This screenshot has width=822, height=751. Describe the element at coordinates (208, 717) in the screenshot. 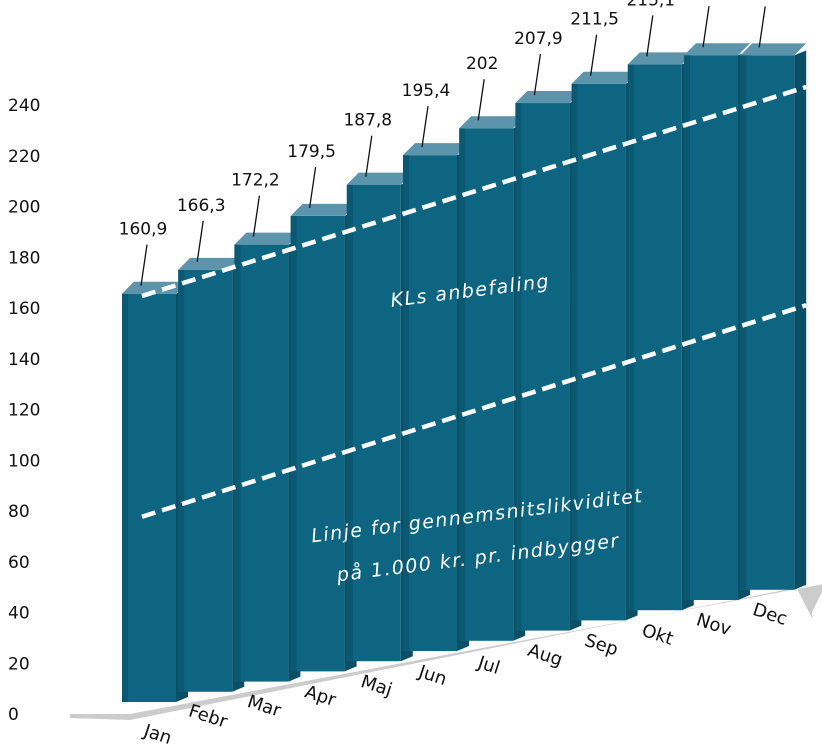

I see `x-tick-label: Febr` at that location.